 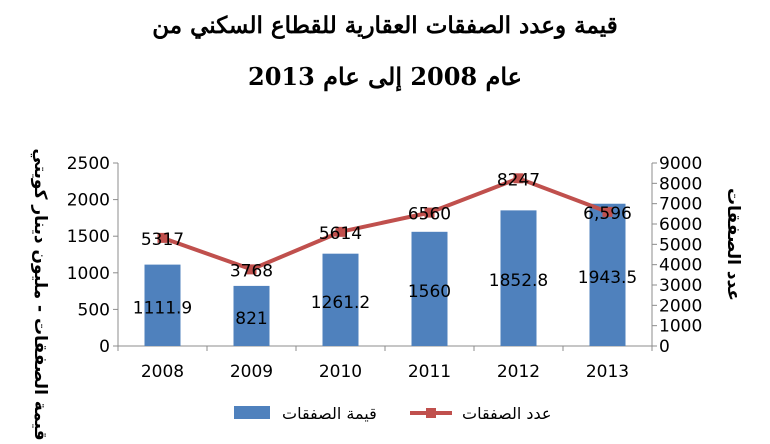 I want to click on x-axis-tick-label: 2011, so click(x=429, y=372).